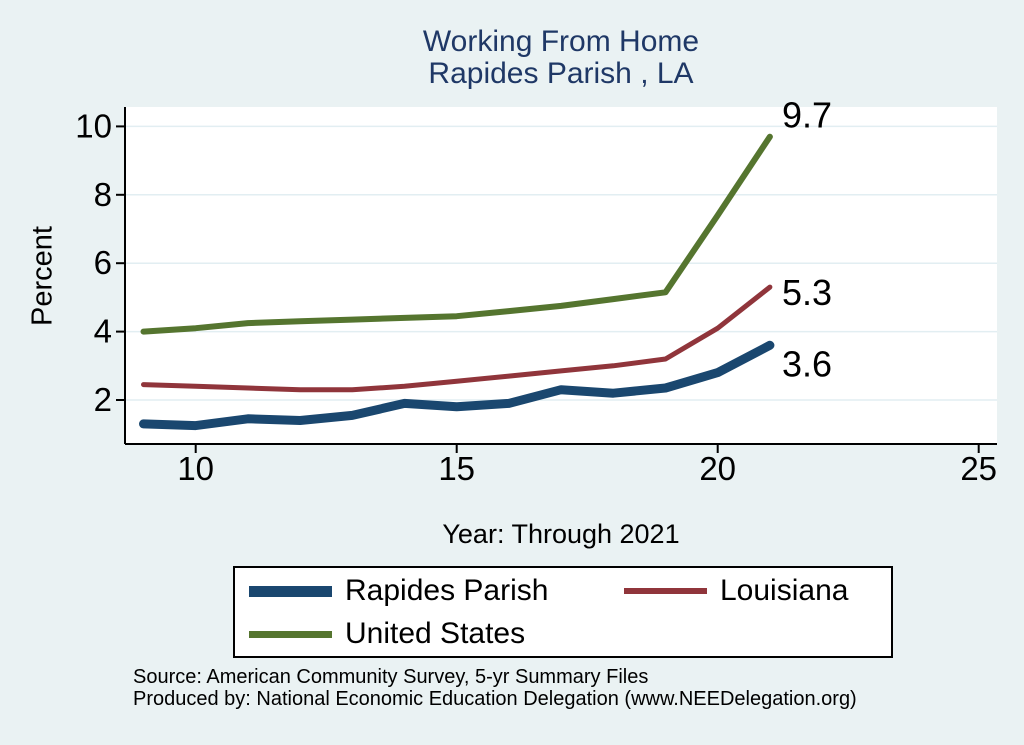  I want to click on chart-title-line1: Working From Home, so click(561, 41).